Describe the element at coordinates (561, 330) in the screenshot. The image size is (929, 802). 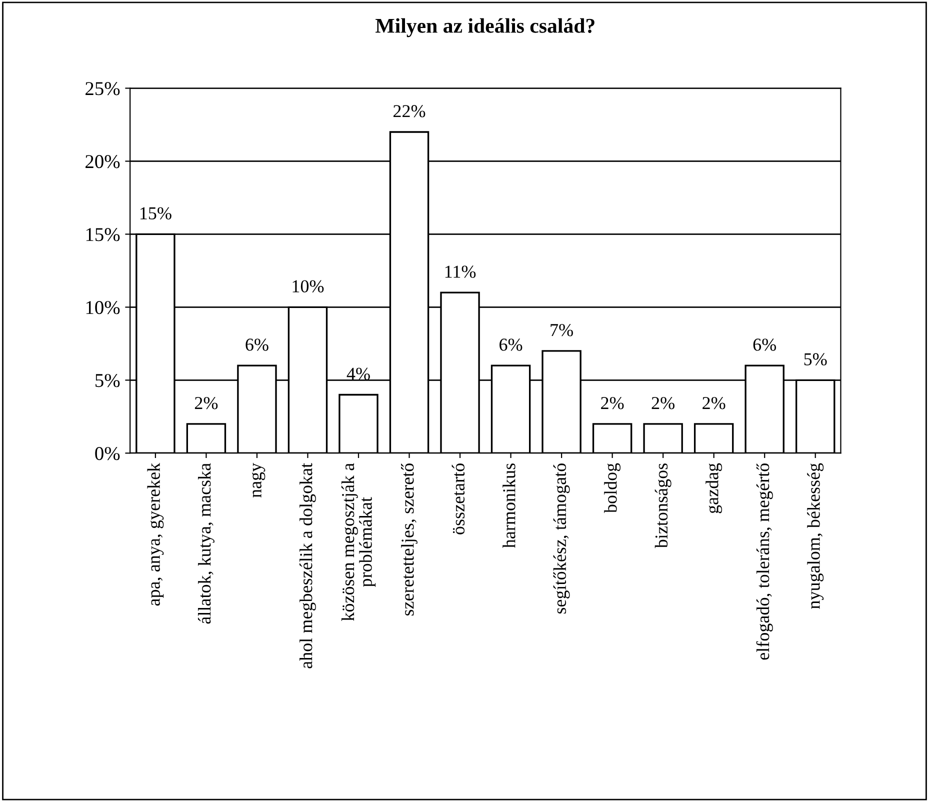
I see `data-label: 7%` at that location.